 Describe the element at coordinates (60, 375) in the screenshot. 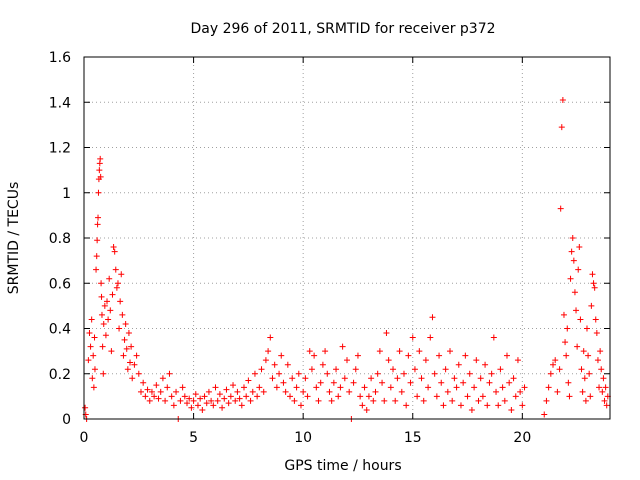

I see `y-tick-label: 0.2` at that location.